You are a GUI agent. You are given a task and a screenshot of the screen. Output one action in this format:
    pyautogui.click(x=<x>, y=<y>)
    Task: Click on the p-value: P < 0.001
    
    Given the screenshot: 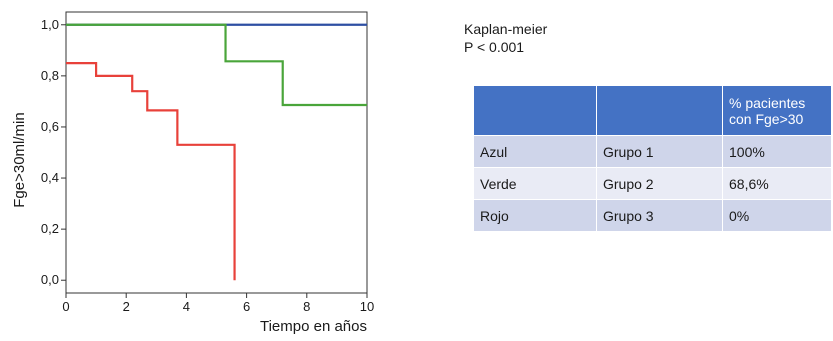 What is the action you would take?
    pyautogui.click(x=494, y=47)
    